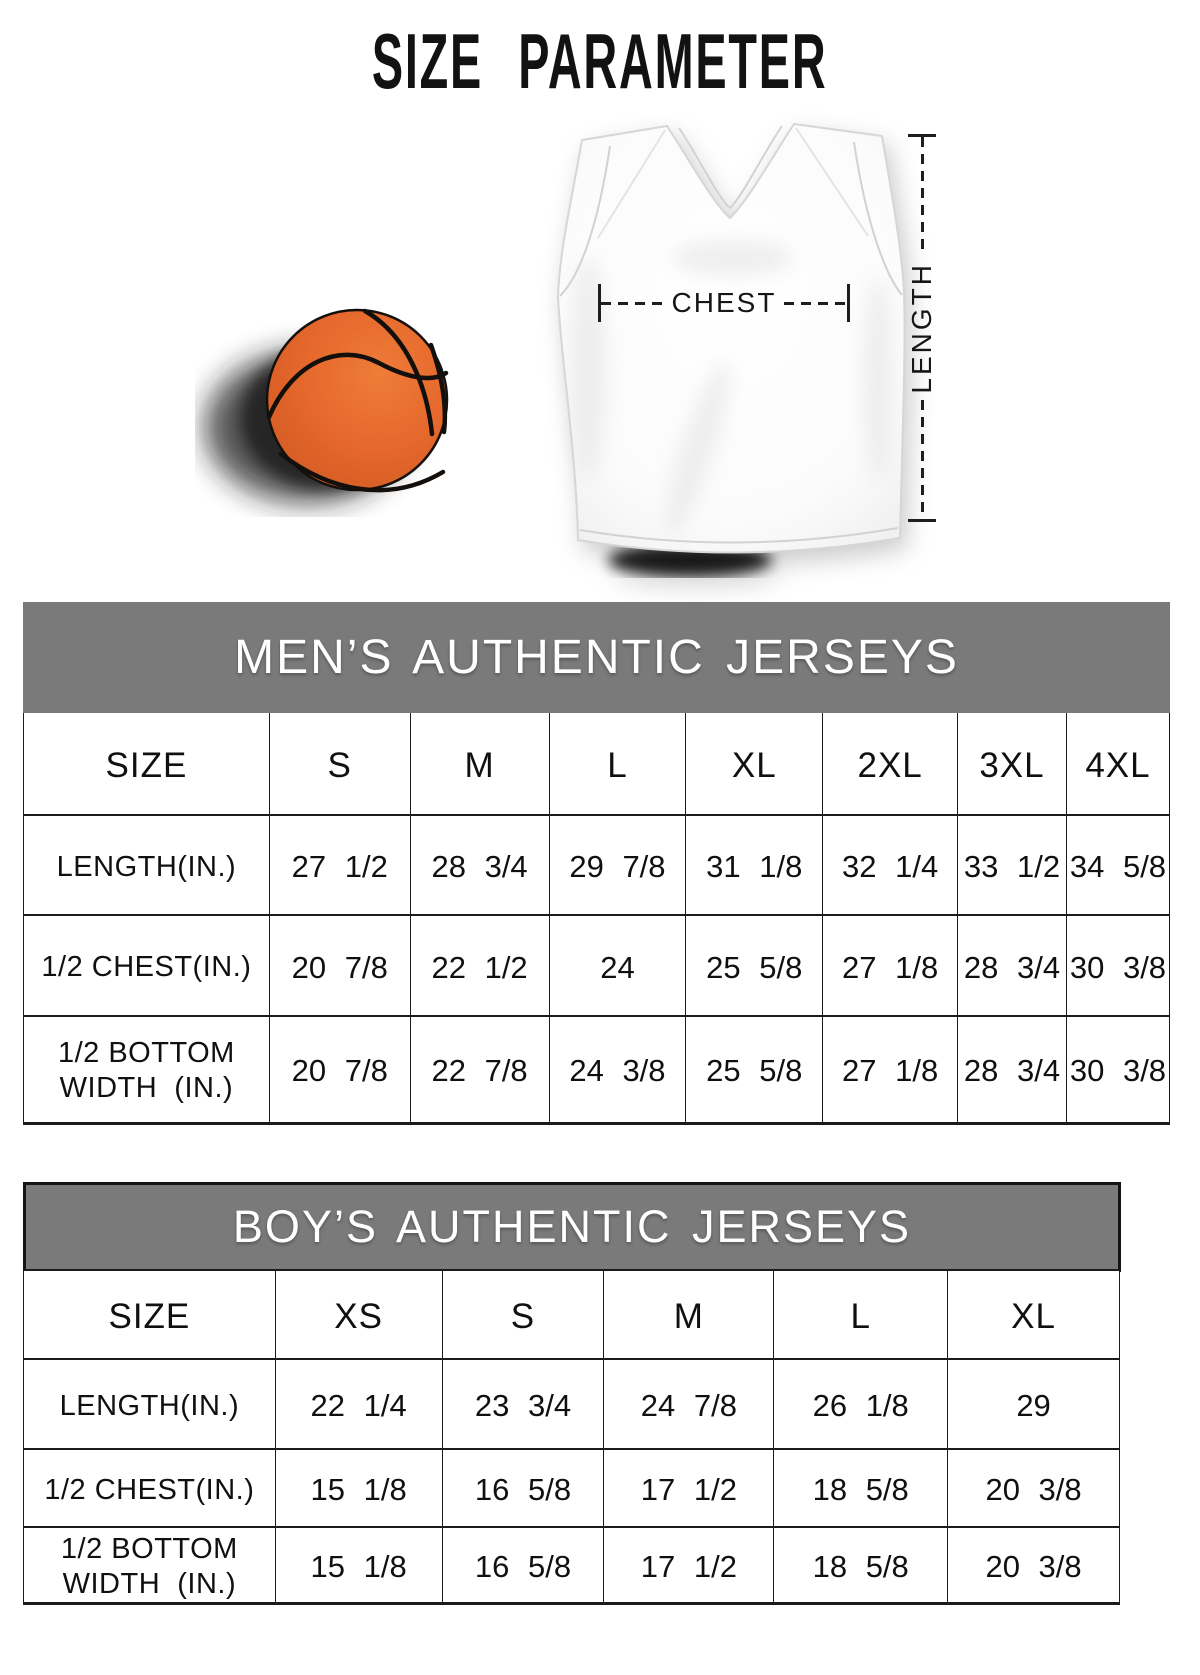 The image size is (1200, 1675). Describe the element at coordinates (479, 1069) in the screenshot. I see `table-cell: 22 7/8` at that location.